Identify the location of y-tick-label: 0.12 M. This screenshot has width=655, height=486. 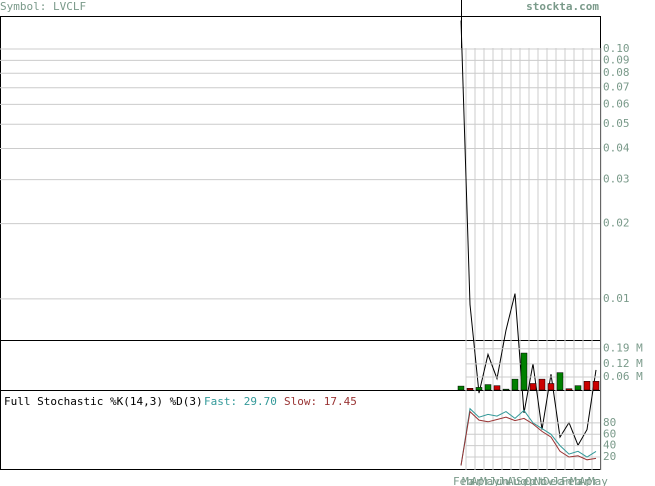
(623, 363).